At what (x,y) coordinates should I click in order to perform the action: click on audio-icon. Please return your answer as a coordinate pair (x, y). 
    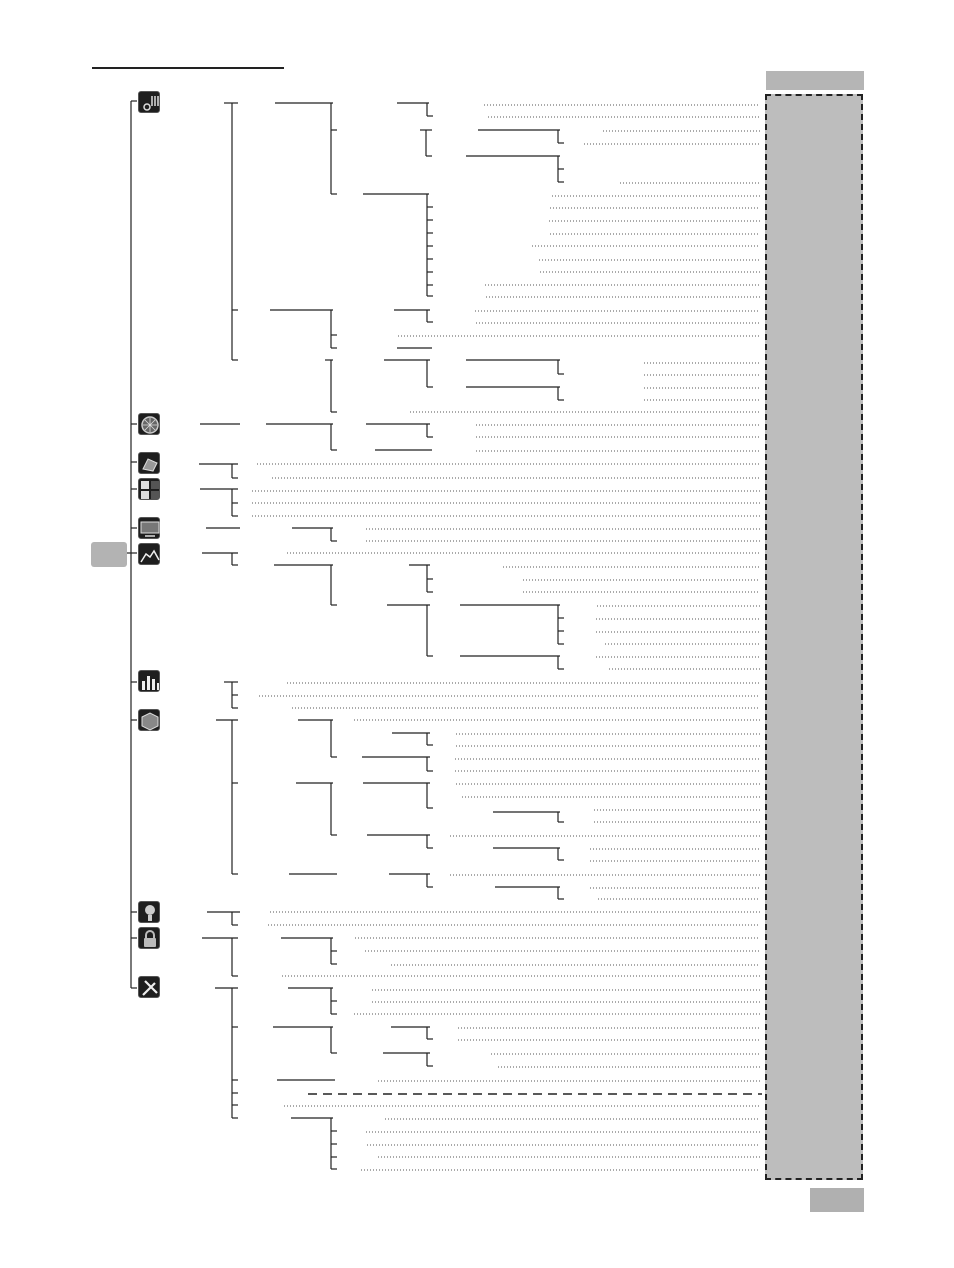
    Looking at the image, I should click on (149, 102).